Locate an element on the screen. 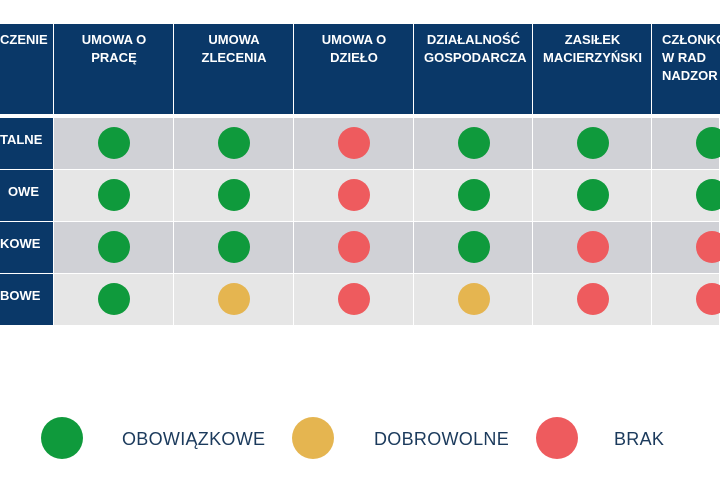  row-label-3: BOWE is located at coordinates (26, 299).